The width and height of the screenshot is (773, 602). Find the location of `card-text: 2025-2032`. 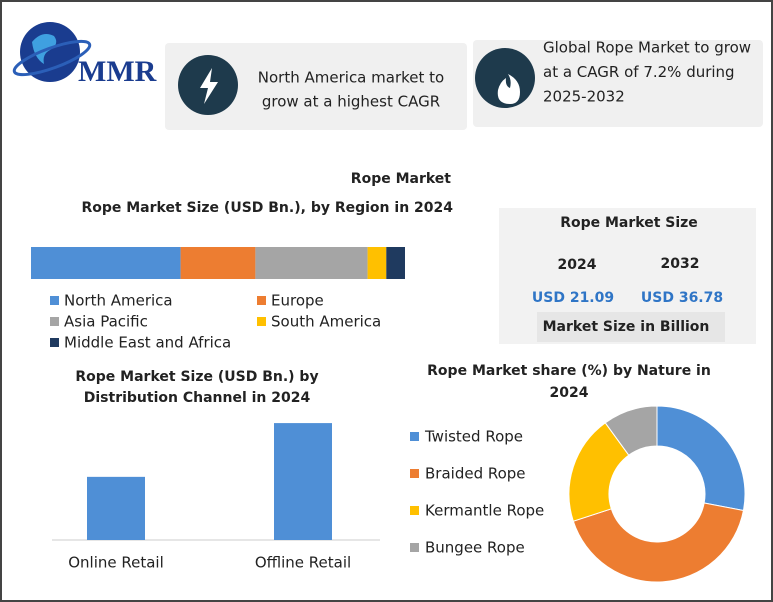

card-text: 2025-2032 is located at coordinates (584, 97).